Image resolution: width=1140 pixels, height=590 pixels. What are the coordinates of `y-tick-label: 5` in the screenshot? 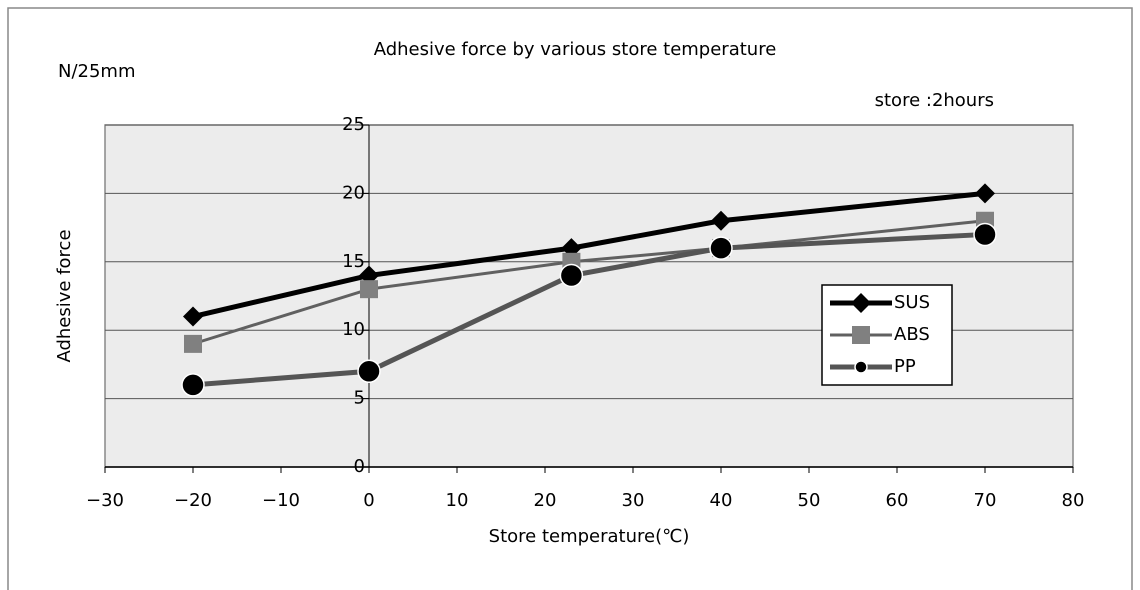 It's located at (359, 398).